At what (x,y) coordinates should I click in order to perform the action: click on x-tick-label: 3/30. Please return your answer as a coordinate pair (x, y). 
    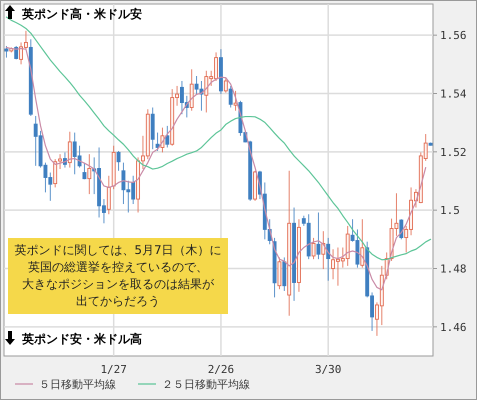
    Looking at the image, I should click on (328, 369).